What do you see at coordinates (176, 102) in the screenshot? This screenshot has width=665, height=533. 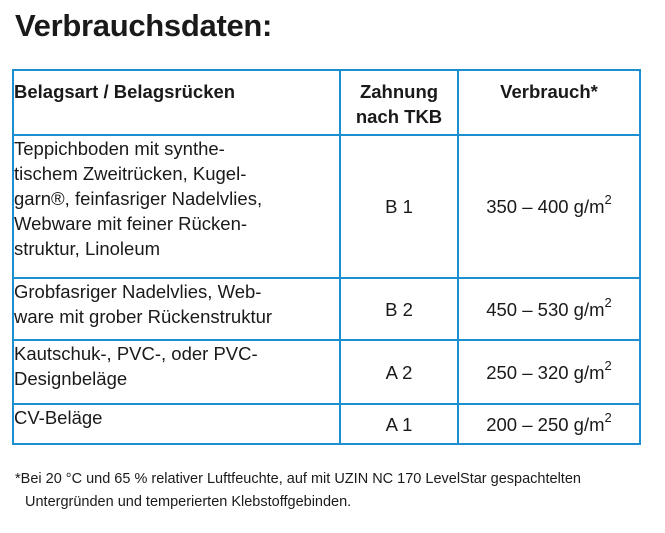 I see `header-floor-type: Belagsart / Belagsrücken` at bounding box center [176, 102].